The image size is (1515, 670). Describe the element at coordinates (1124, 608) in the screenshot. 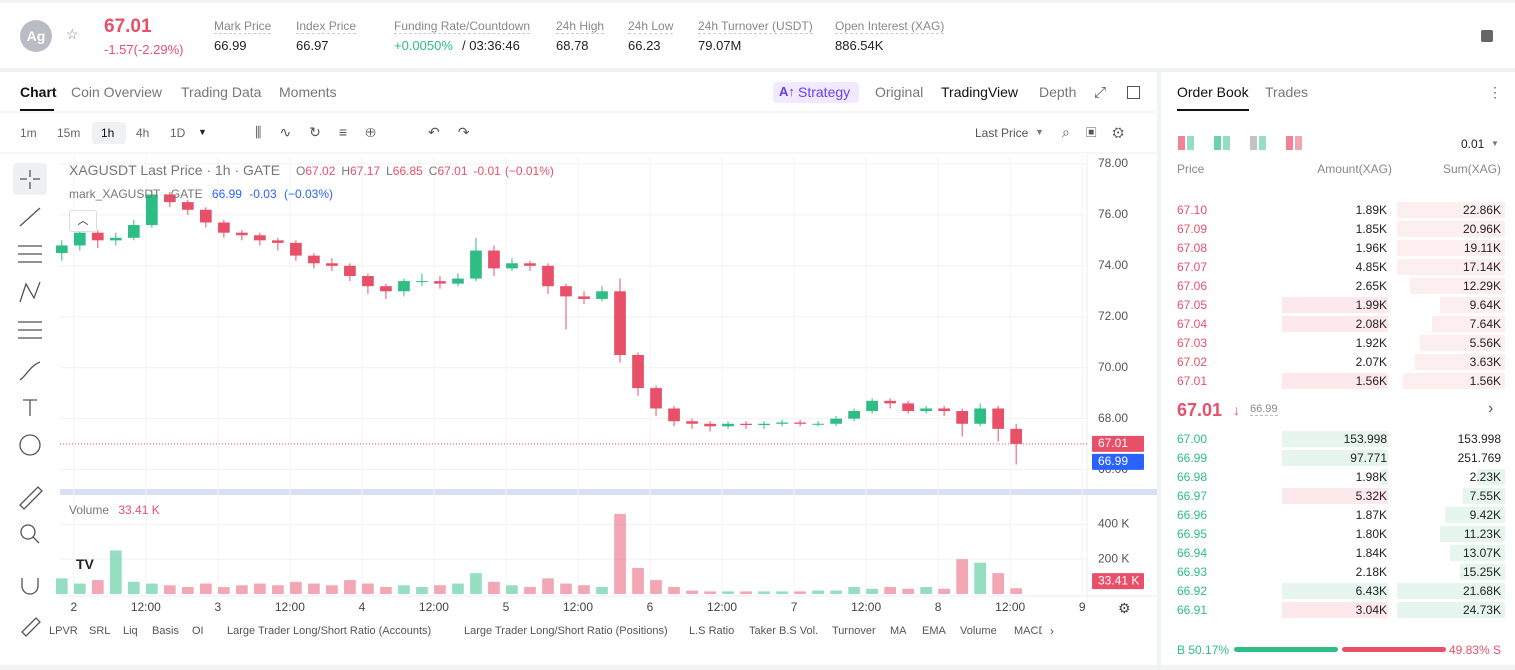

I see `settings-icon: ⚙` at that location.